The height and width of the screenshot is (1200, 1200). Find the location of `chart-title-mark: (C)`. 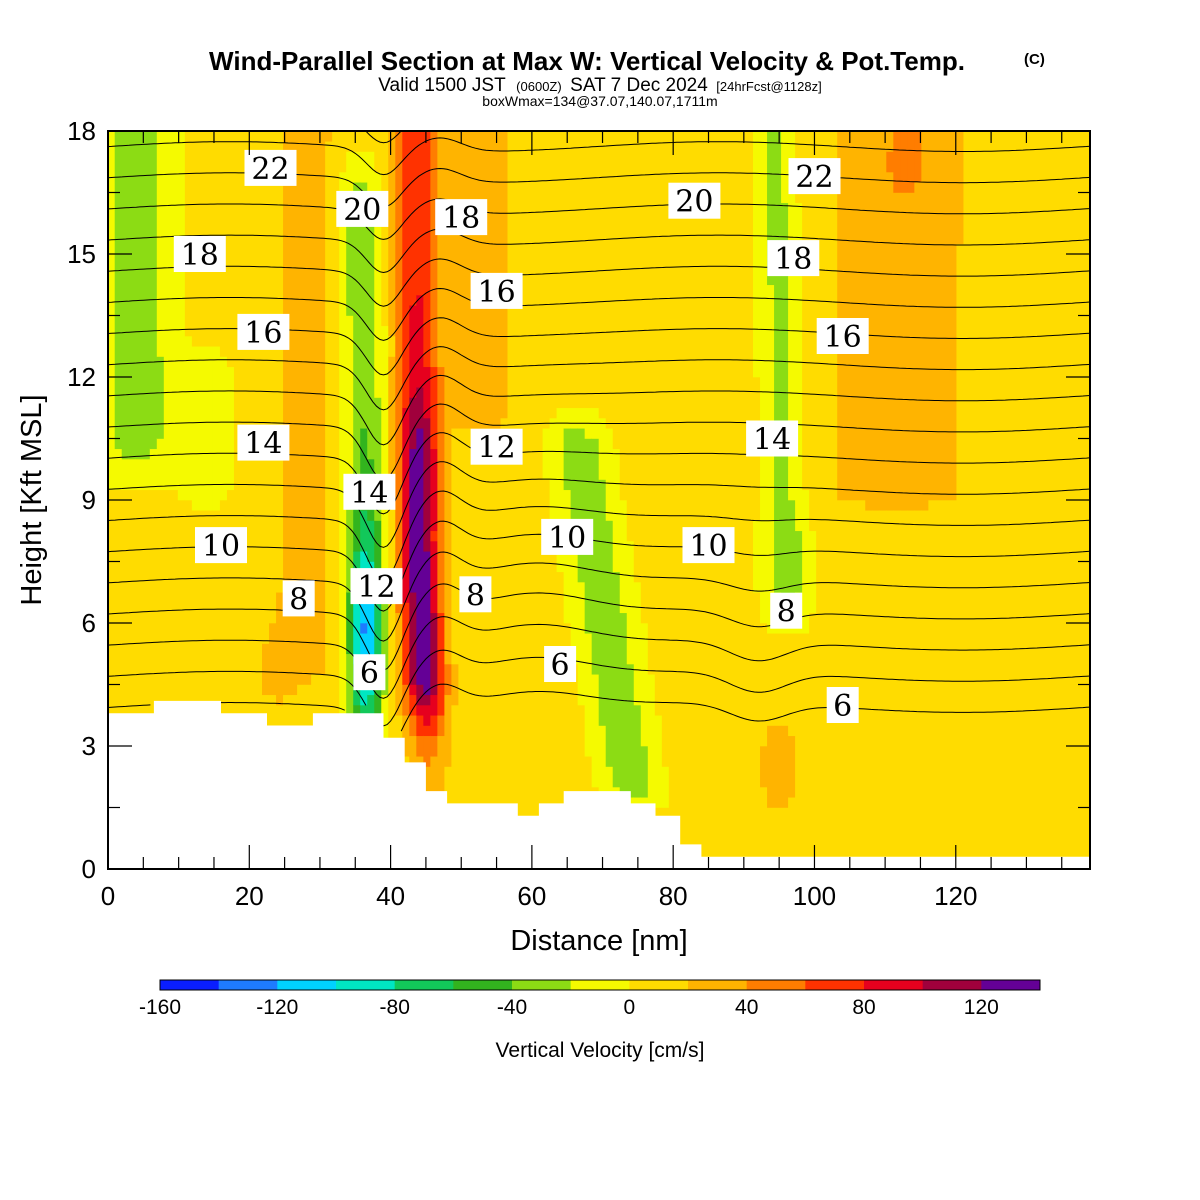

chart-title-mark: (C) is located at coordinates (1034, 59).